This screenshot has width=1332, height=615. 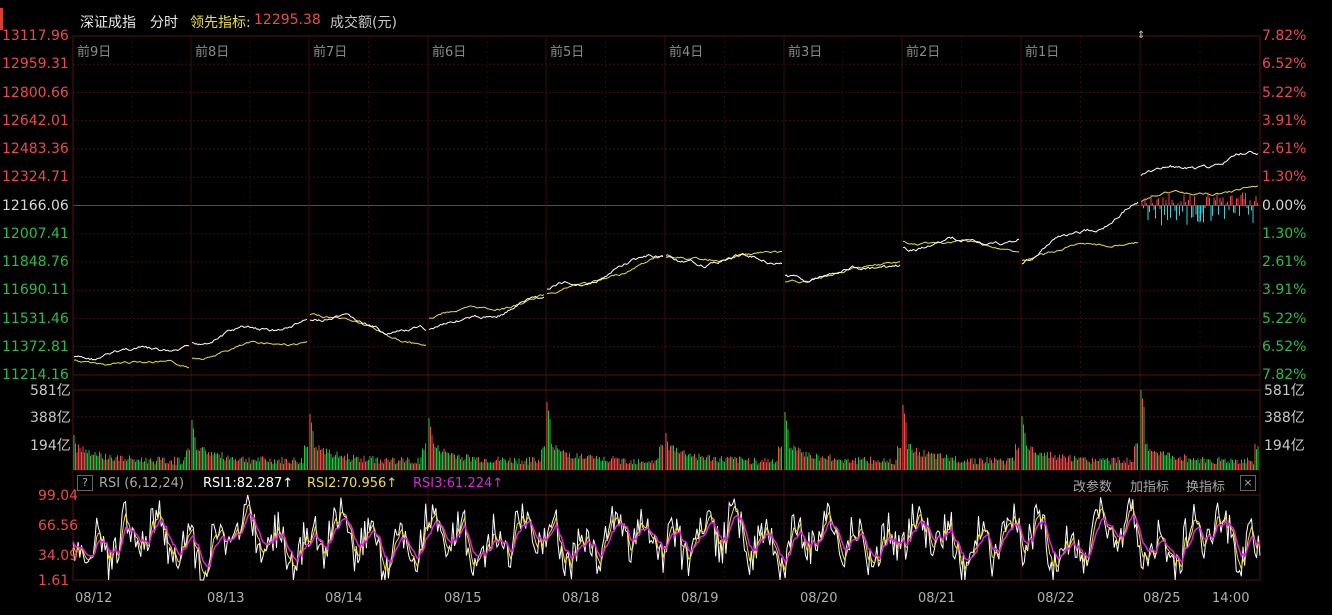 I want to click on close-icon: ×, so click(x=1248, y=483).